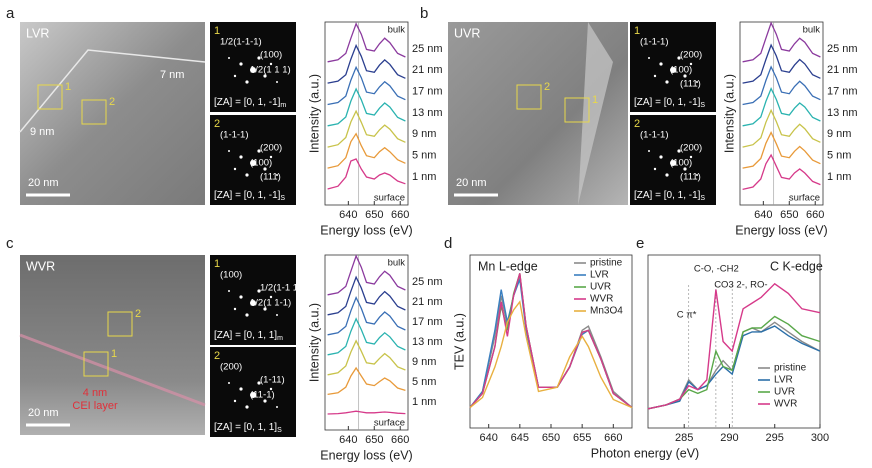 The image size is (872, 468). I want to click on zone-axis: [ZA] = [0, 1, -1]m, so click(250, 103).